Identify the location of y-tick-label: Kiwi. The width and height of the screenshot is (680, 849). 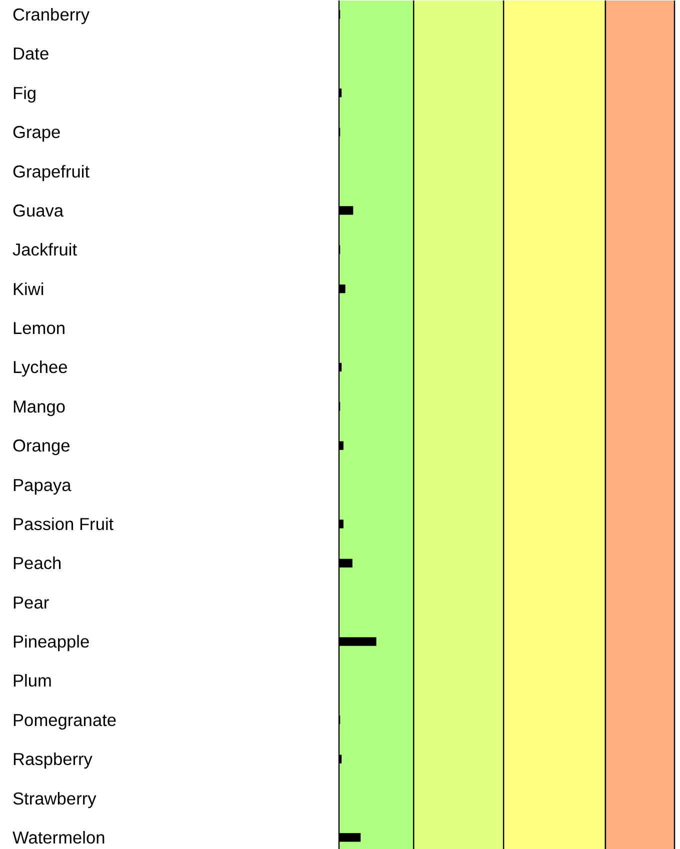
(28, 288).